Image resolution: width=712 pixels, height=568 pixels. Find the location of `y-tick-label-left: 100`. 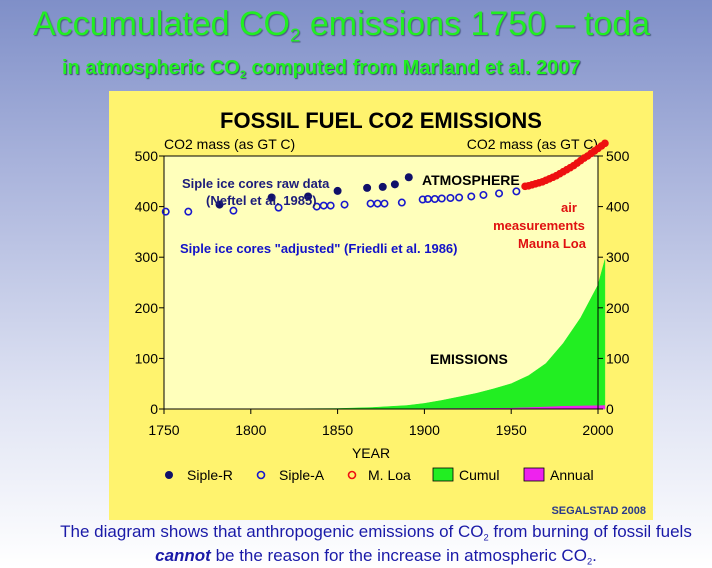

y-tick-label-left: 100 is located at coordinates (147, 358).